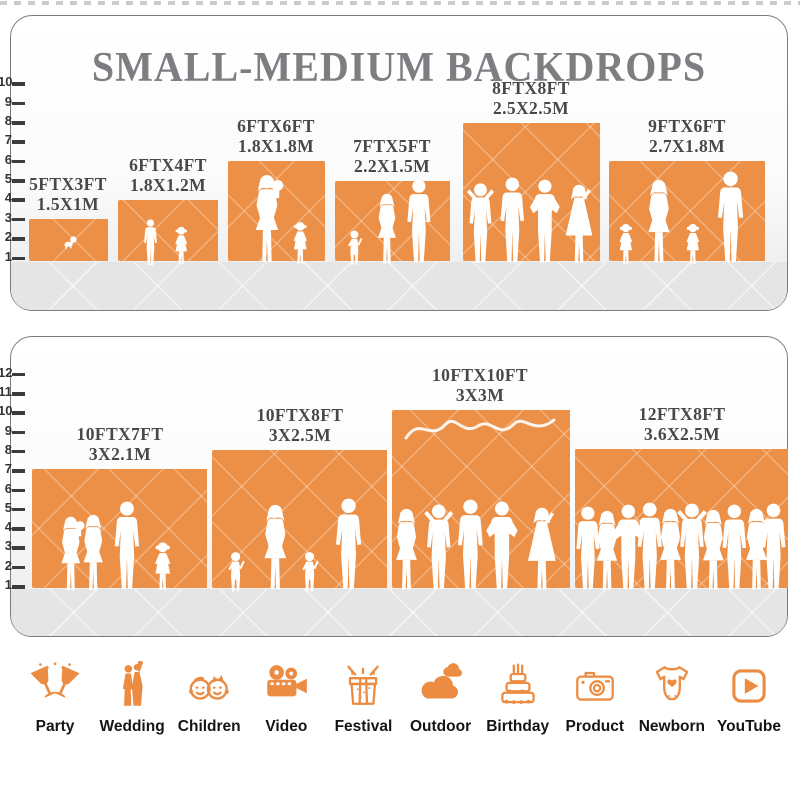 This screenshot has height=800, width=800. What do you see at coordinates (6, 372) in the screenshot?
I see `ruler-tick-label: 12` at bounding box center [6, 372].